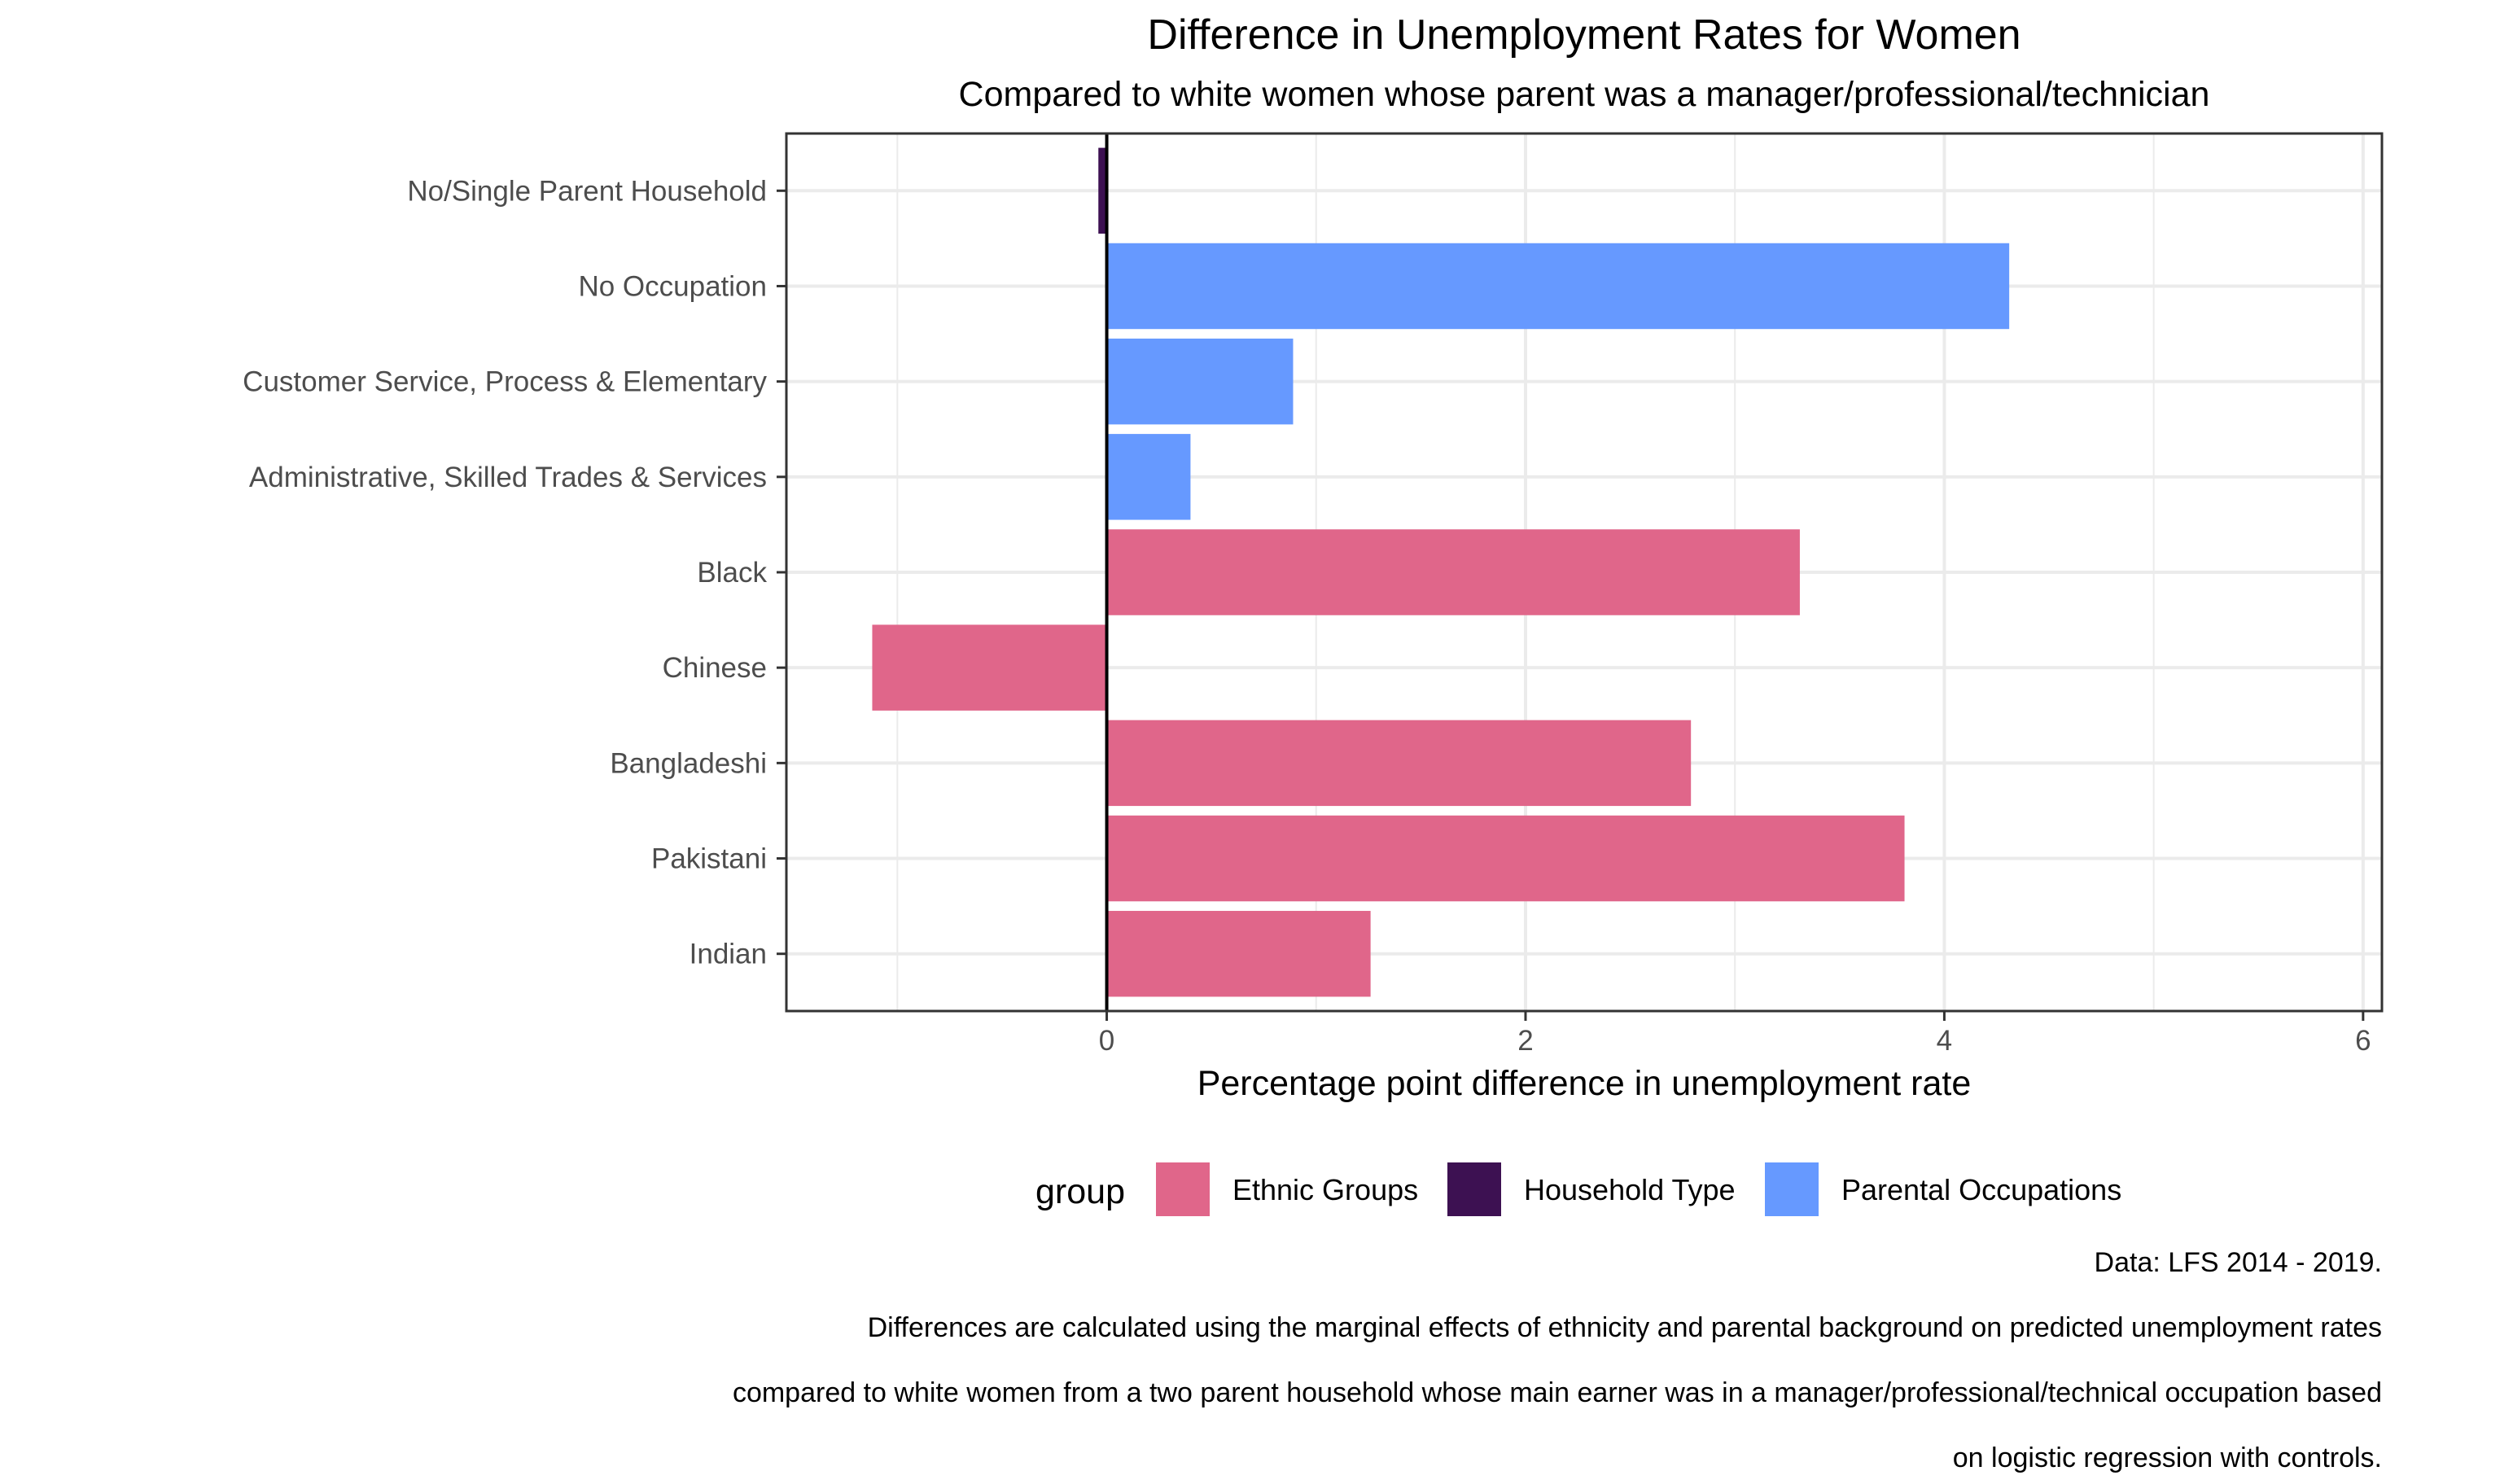 This screenshot has height=1484, width=2513. Describe the element at coordinates (1944, 1041) in the screenshot. I see `x-tick-label: 4` at that location.